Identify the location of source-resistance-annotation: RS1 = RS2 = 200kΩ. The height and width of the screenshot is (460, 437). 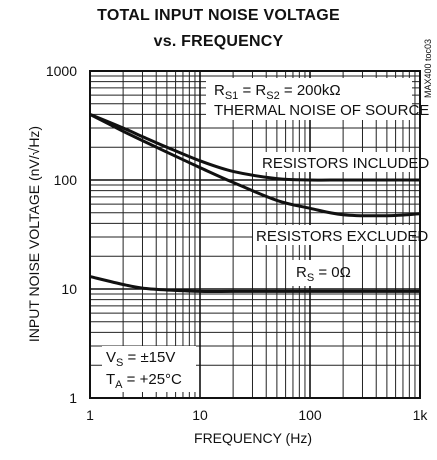
(277, 92).